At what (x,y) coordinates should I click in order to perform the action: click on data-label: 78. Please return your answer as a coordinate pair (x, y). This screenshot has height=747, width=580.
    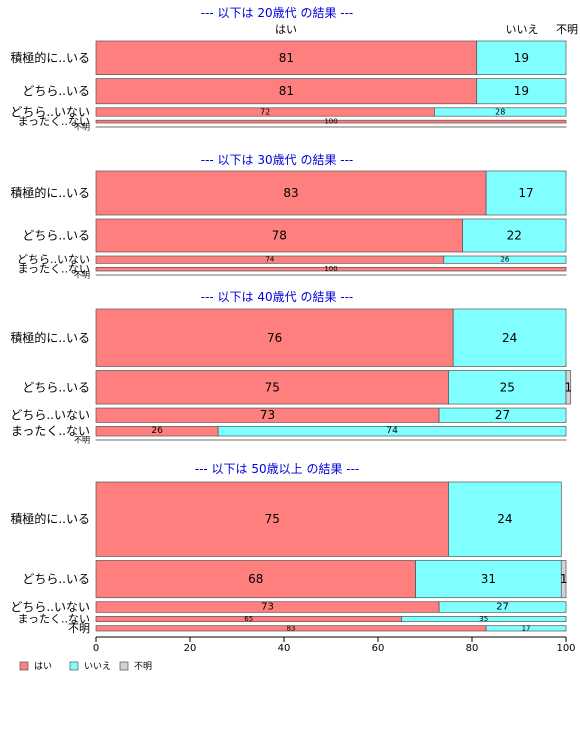
    Looking at the image, I should click on (279, 236).